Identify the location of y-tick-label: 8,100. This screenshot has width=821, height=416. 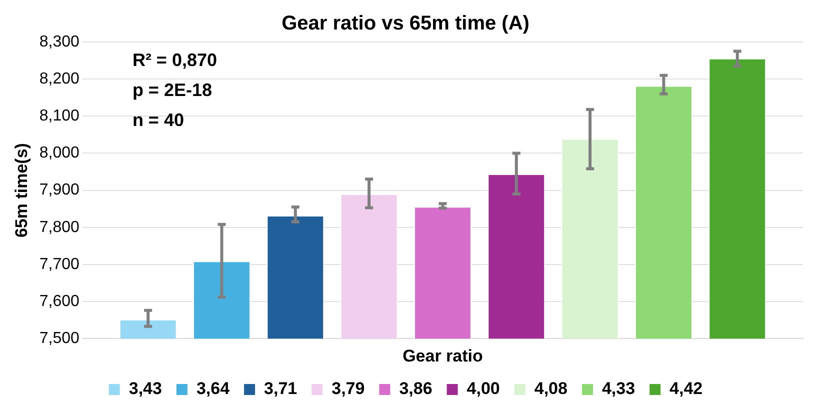
(59, 116).